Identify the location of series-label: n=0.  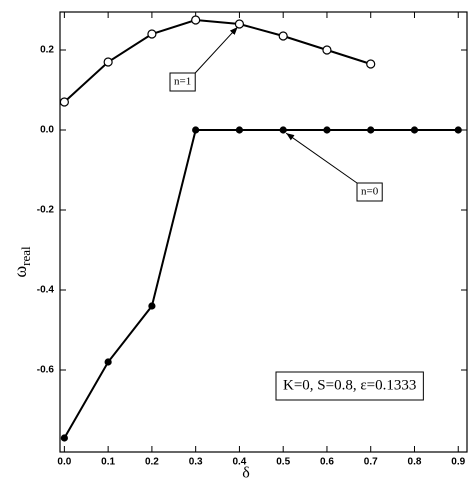
(370, 192).